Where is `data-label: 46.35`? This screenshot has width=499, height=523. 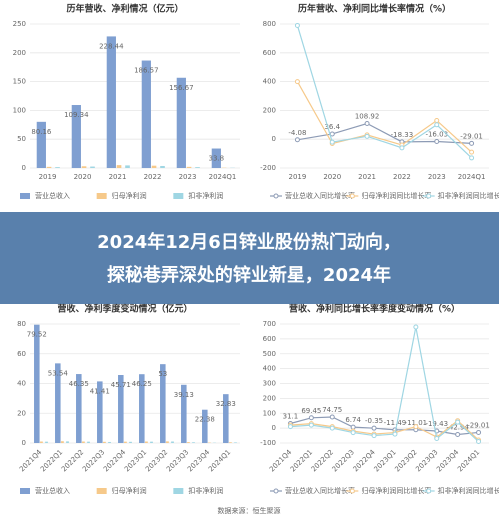 data-label: 46.35 is located at coordinates (79, 384).